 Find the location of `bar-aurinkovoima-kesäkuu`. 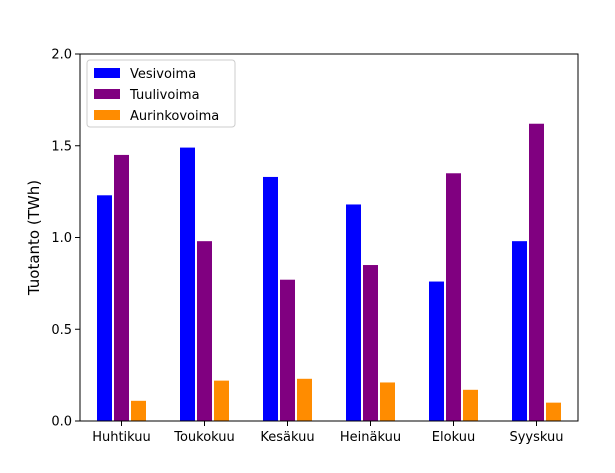

bar-aurinkovoima-kesäkuu is located at coordinates (304, 399).